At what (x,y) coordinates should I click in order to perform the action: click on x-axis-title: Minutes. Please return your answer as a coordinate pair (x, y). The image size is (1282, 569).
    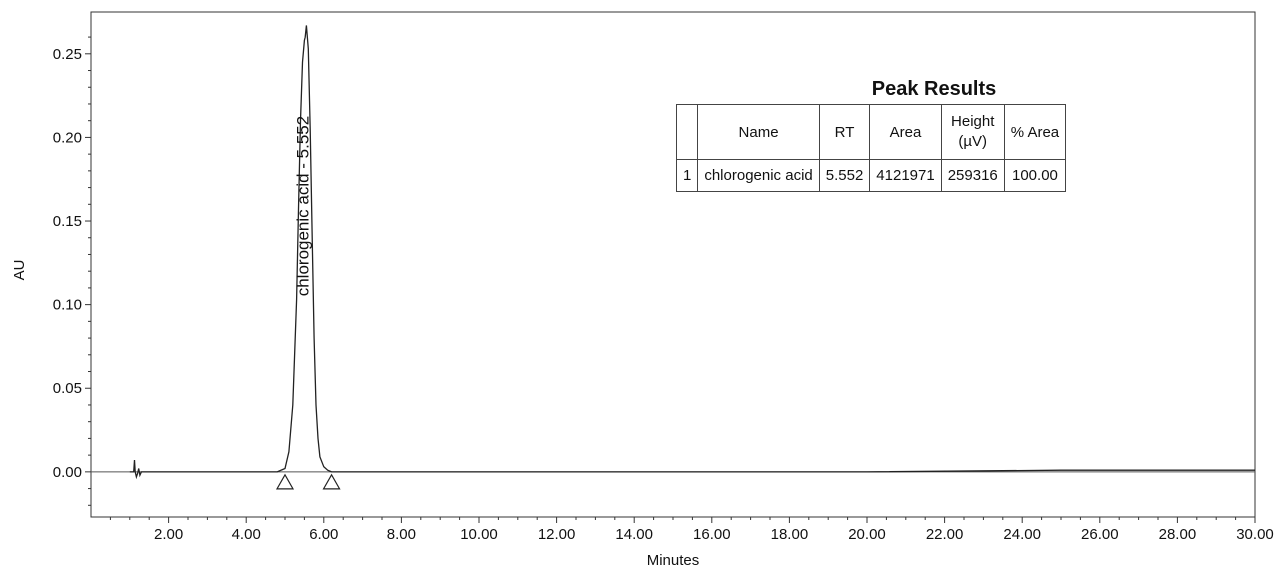
    Looking at the image, I should click on (673, 560).